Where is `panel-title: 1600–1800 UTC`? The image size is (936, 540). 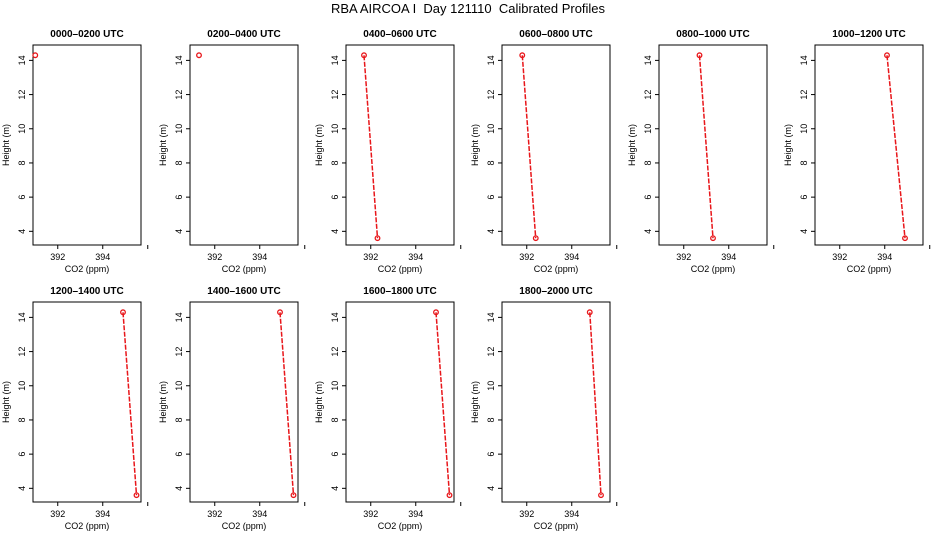 panel-title: 1600–1800 UTC is located at coordinates (399, 291).